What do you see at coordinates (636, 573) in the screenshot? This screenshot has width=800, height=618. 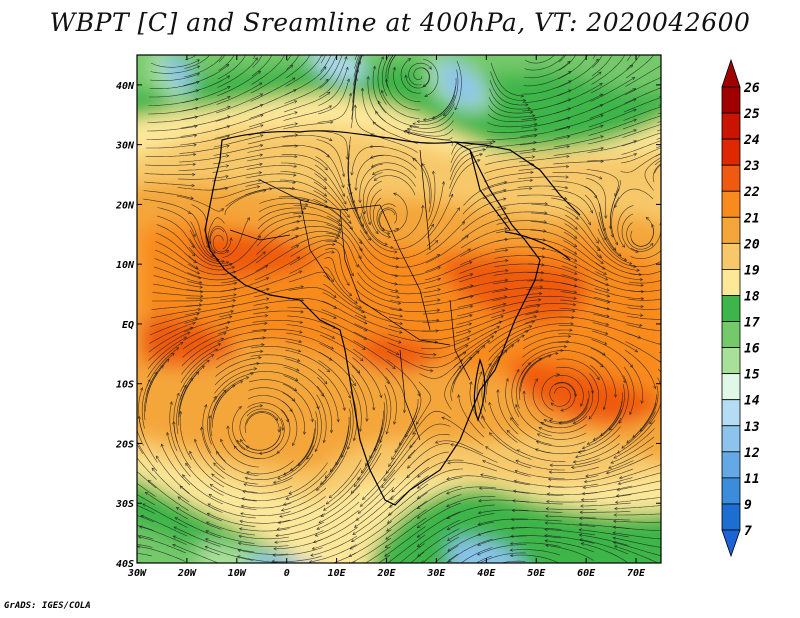 I see `x-tick-label: 70E` at bounding box center [636, 573].